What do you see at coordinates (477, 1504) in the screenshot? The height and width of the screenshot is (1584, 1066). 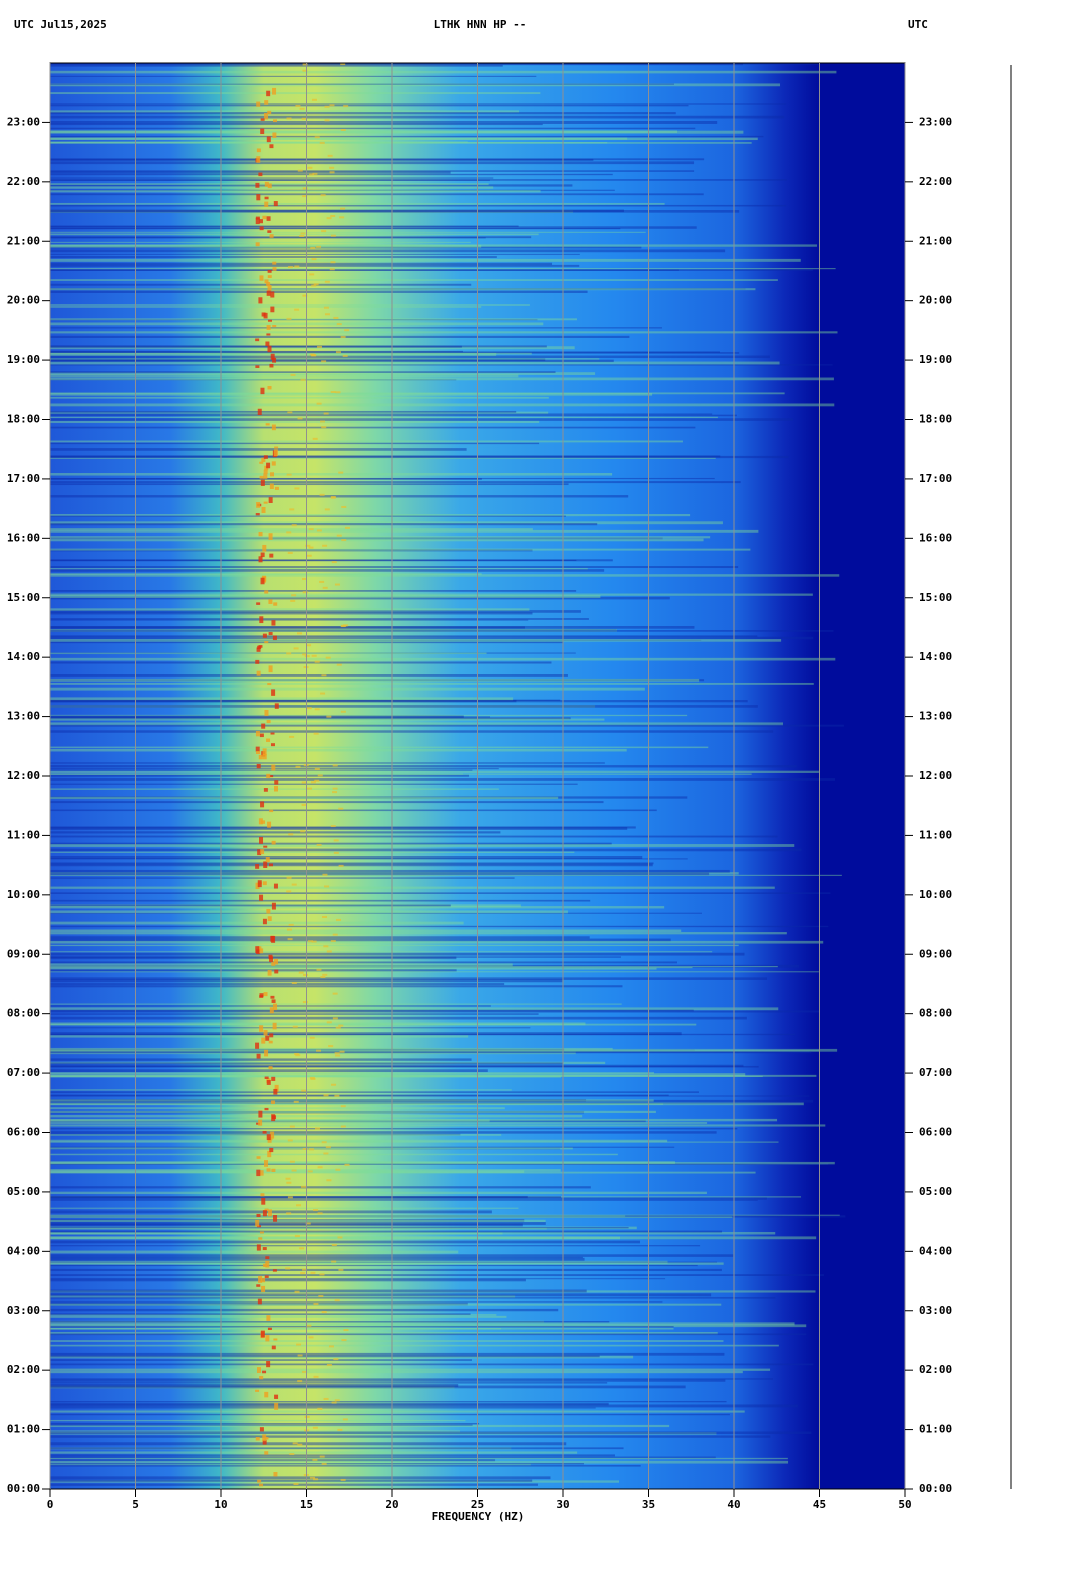 I see `x-tick-label: 25` at bounding box center [477, 1504].